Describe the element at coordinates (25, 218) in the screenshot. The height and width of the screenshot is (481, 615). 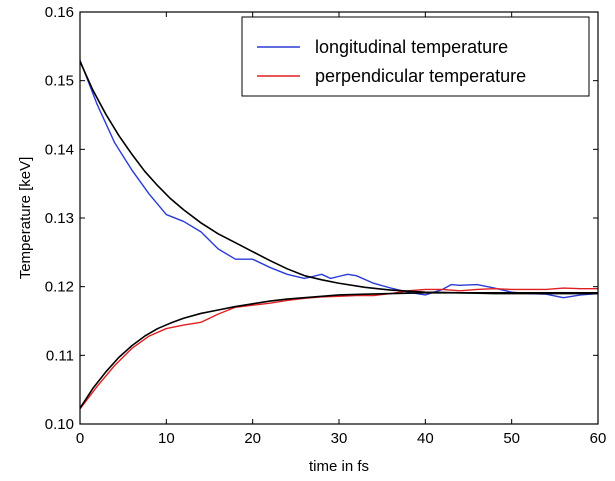
I see `y-axis-label: Temperature [keV]` at that location.